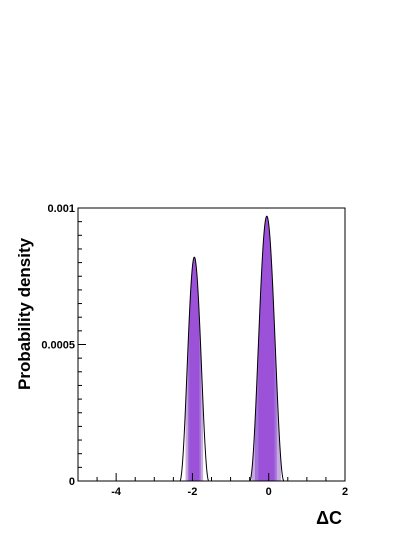 This screenshot has width=413, height=535. What do you see at coordinates (345, 492) in the screenshot?
I see `x-tick-label: 2` at bounding box center [345, 492].